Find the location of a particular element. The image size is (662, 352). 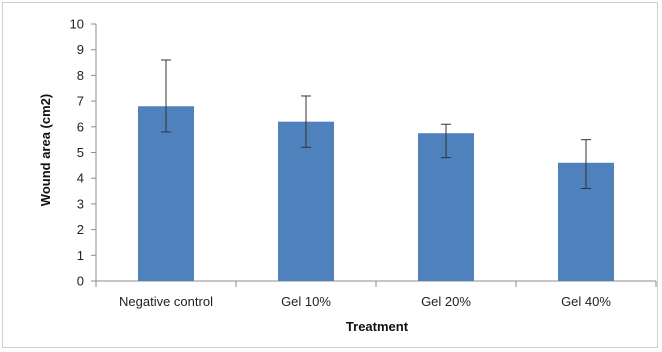

y-tick-label: 7 is located at coordinates (80, 101).